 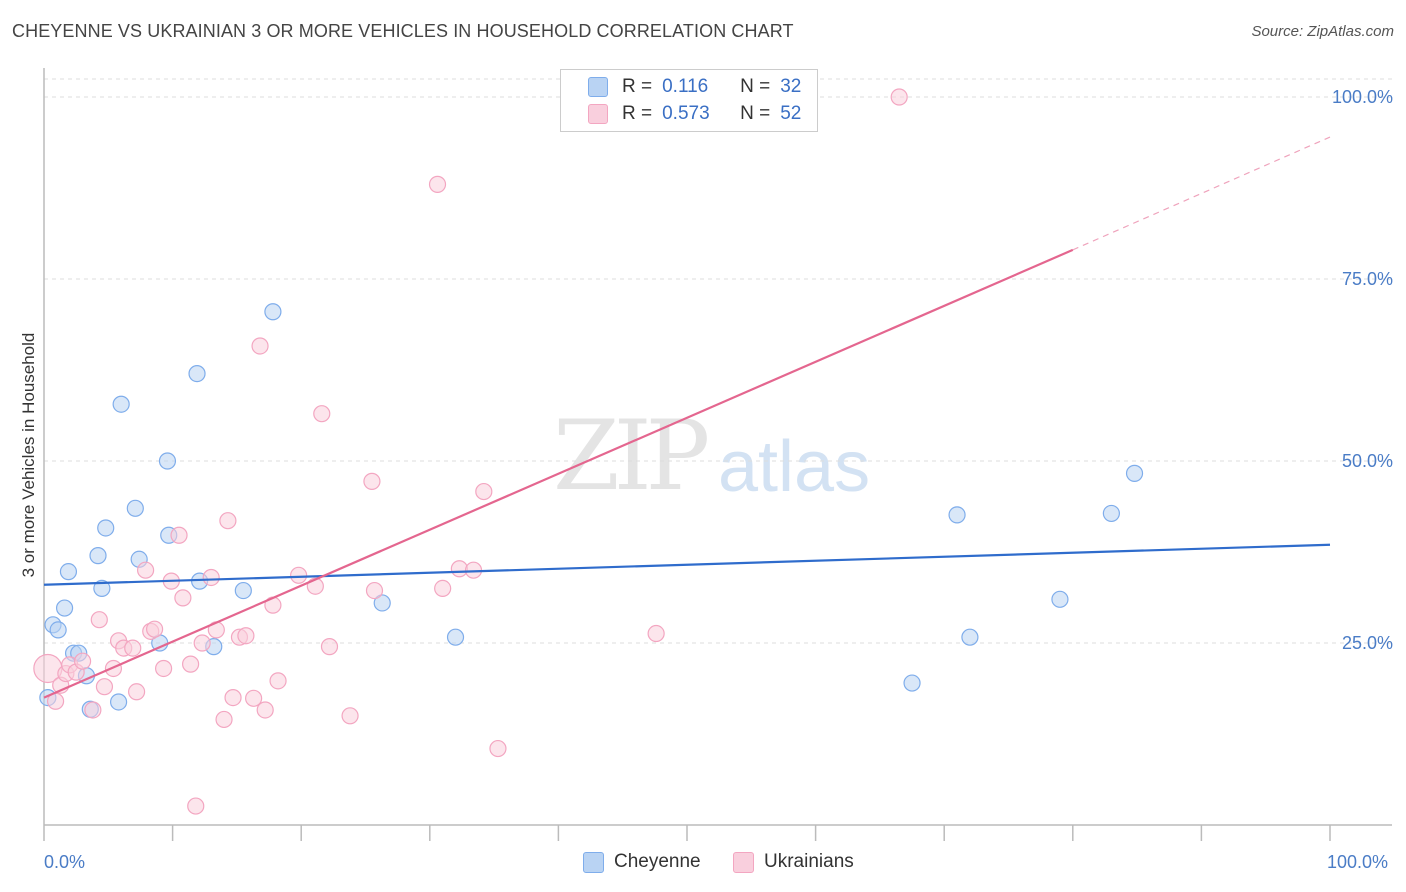 What do you see at coordinates (1362, 370) in the screenshot?
I see `y-tick-labels: 25.0% 50.0% 75.0% 100.0%` at bounding box center [1362, 370].